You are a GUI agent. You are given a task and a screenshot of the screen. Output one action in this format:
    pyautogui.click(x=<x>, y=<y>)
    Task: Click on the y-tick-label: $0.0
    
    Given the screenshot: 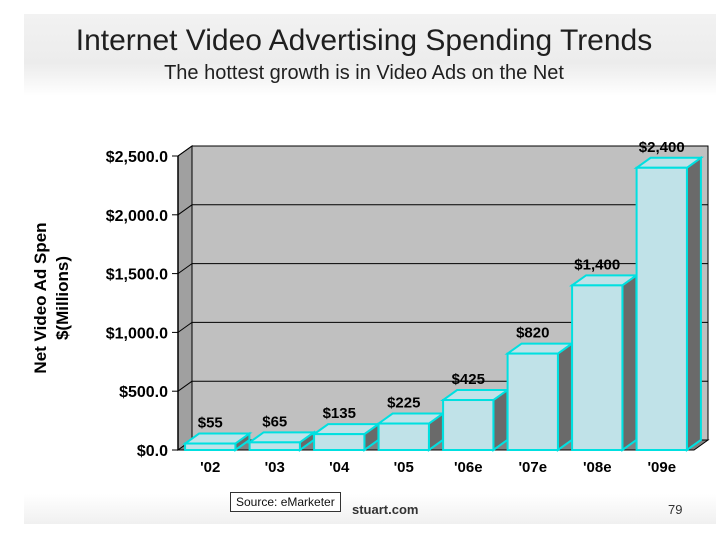 What is the action you would take?
    pyautogui.click(x=152, y=451)
    